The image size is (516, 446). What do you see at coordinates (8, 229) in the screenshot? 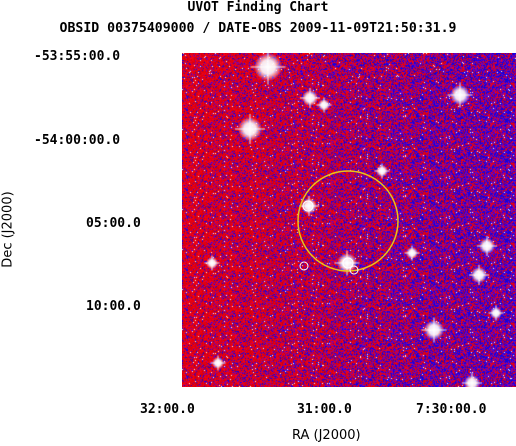
I see `dec-axis-label: Dec (J2000)` at bounding box center [8, 229].